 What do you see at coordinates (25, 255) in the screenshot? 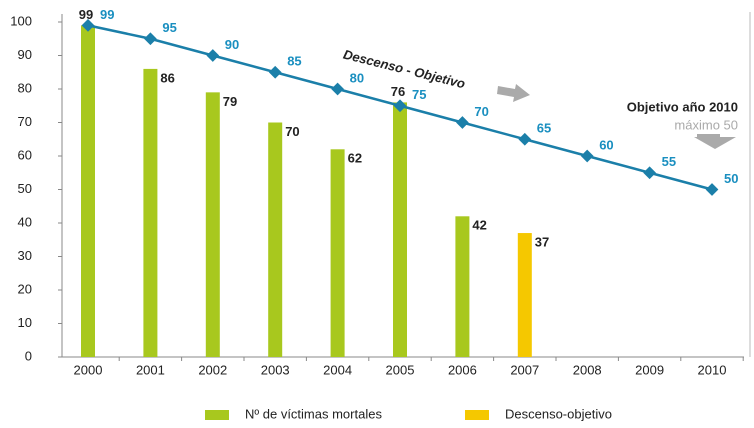
I see `y-tick-label: 30` at bounding box center [25, 255].